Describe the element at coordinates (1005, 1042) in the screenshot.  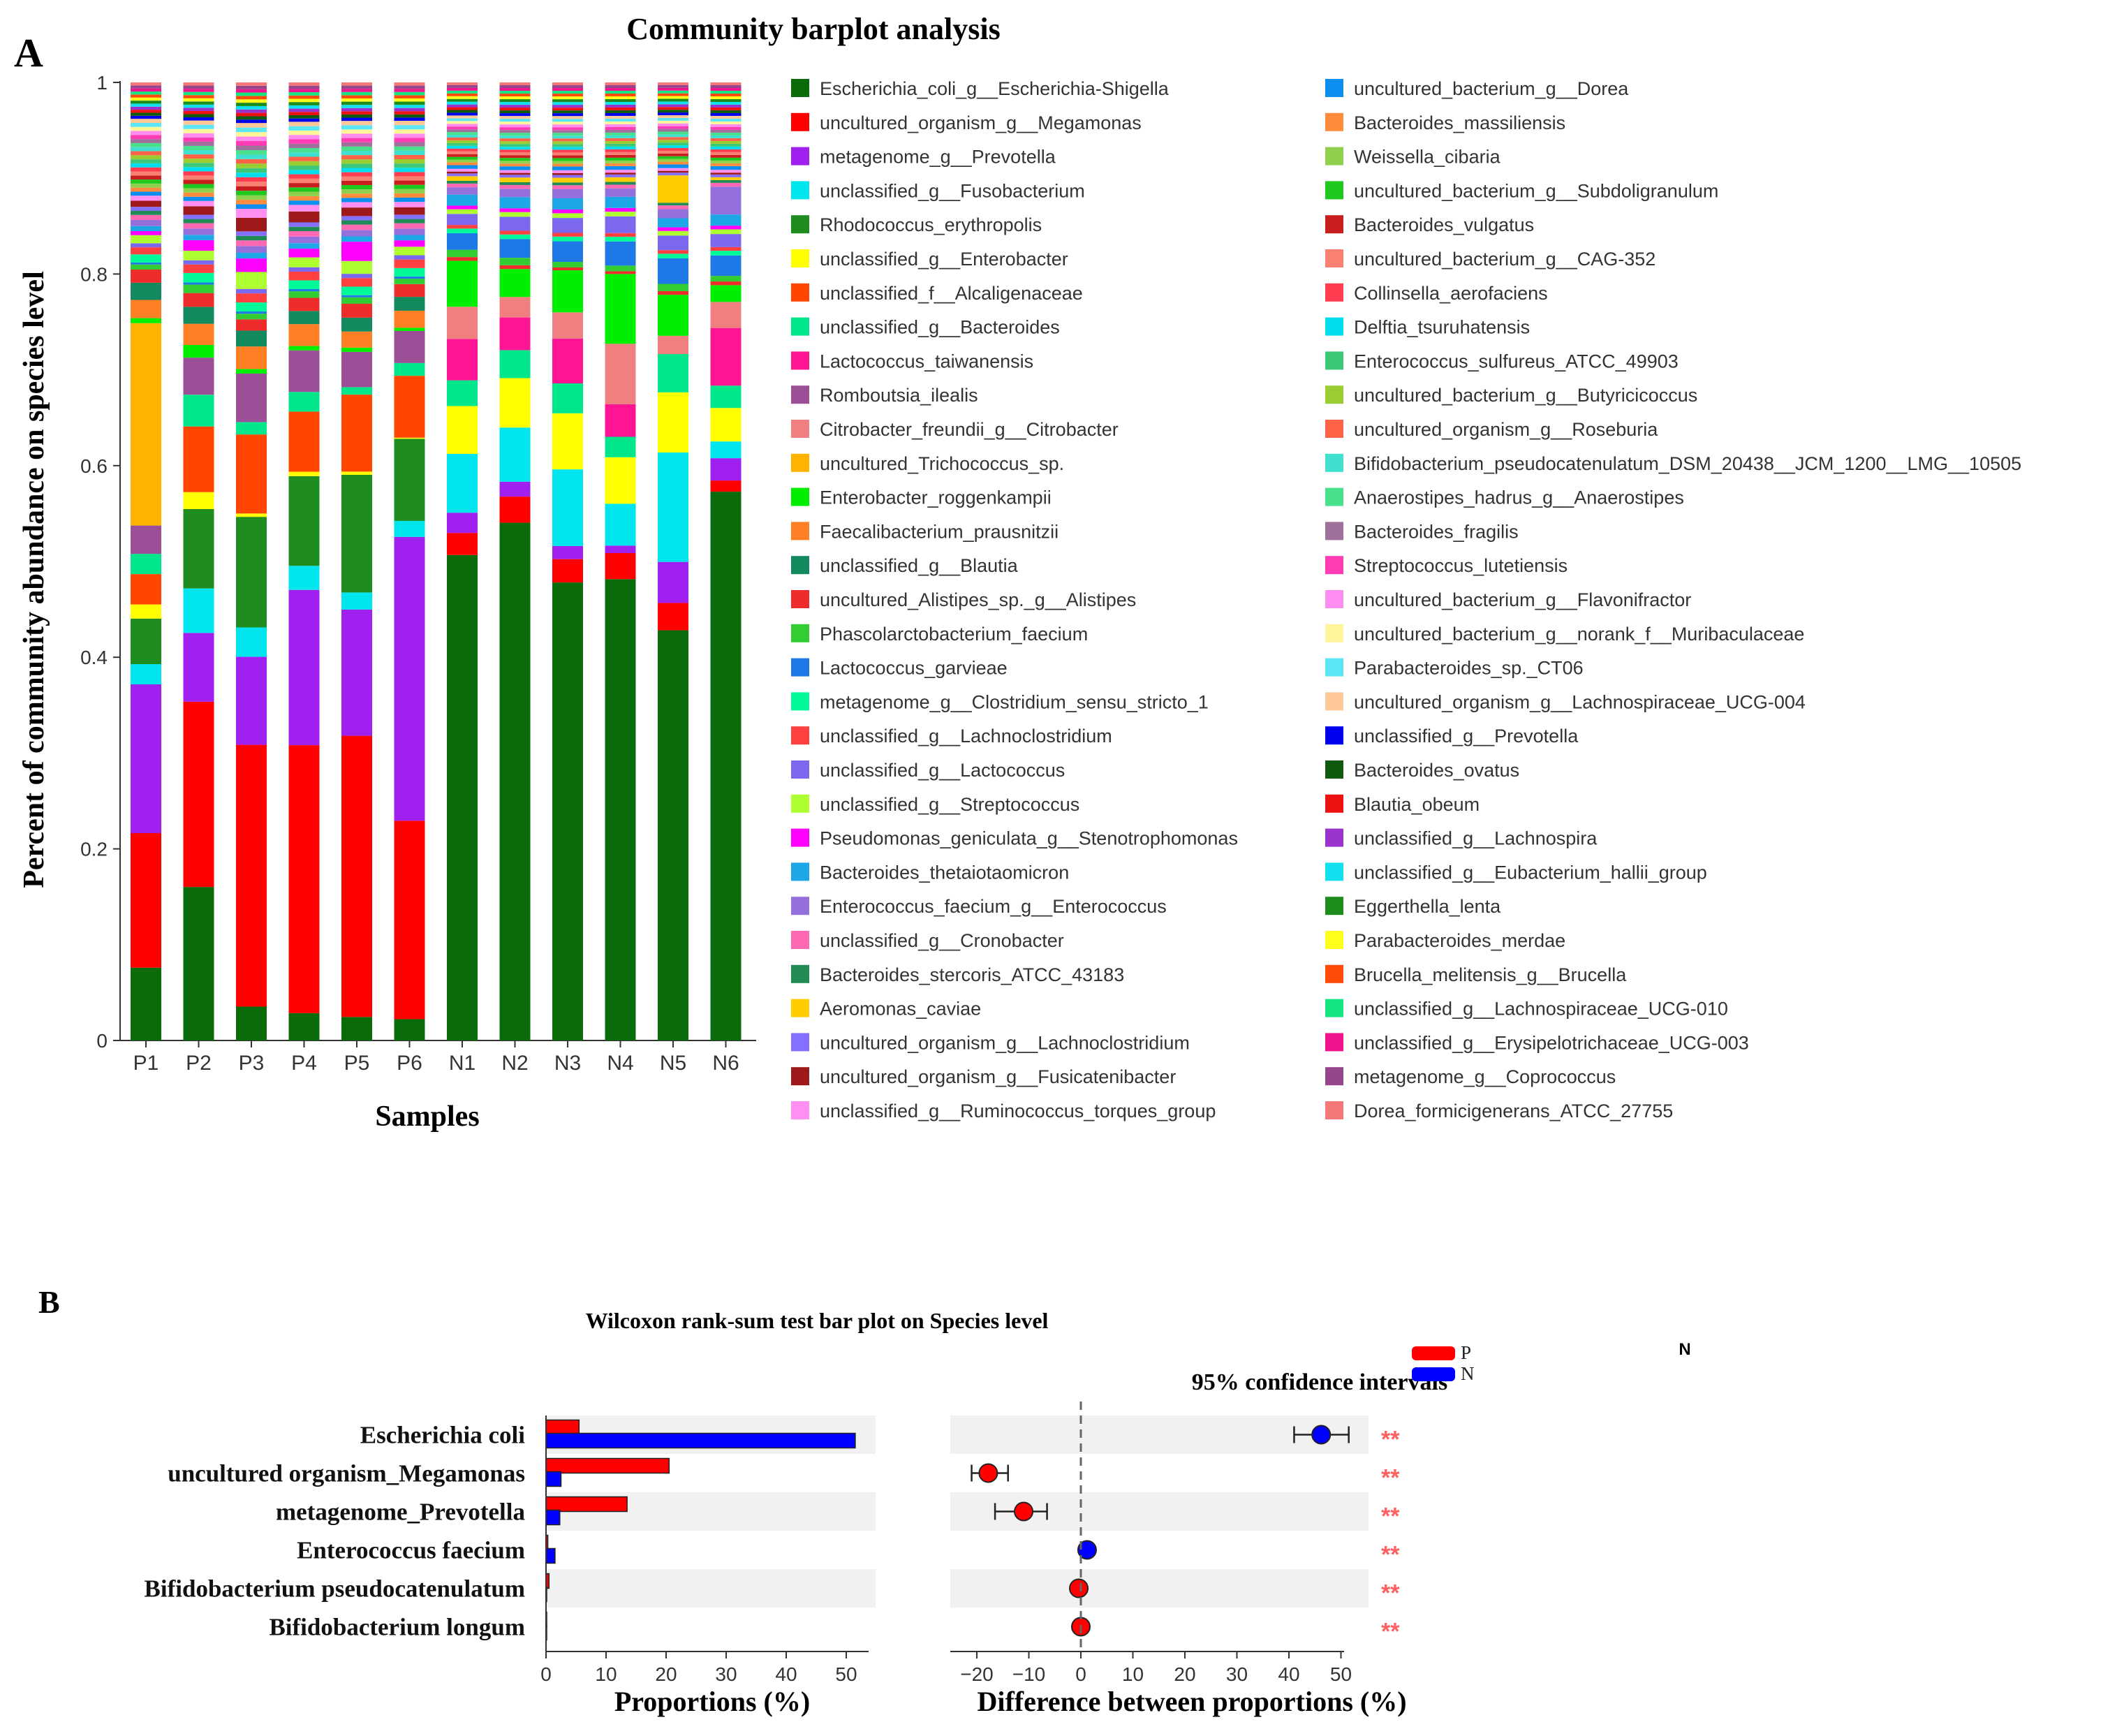
I see `legend-label: uncultured_organism_g__Lachnoclostridium` at that location.